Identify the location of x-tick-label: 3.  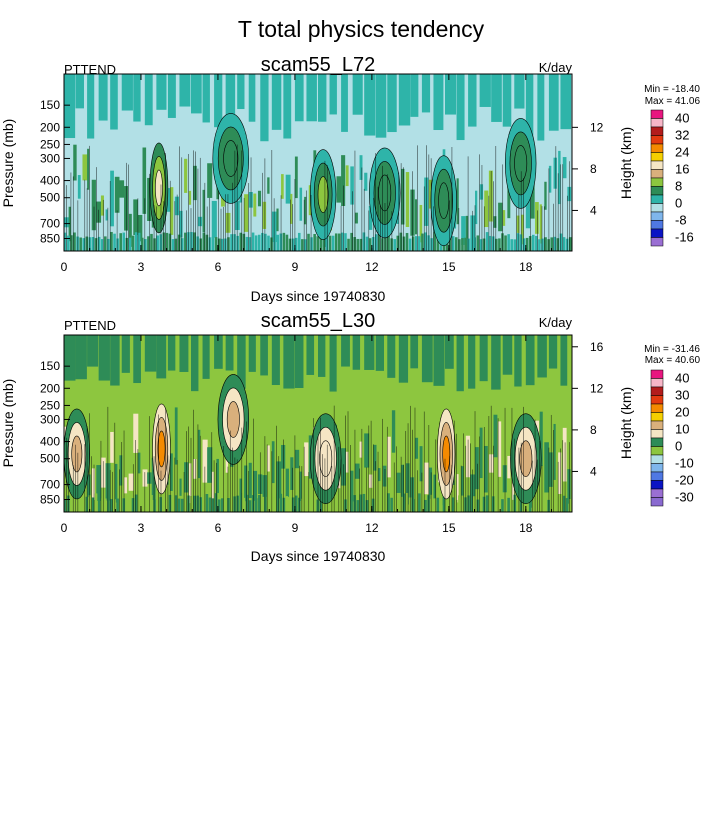
(141, 528).